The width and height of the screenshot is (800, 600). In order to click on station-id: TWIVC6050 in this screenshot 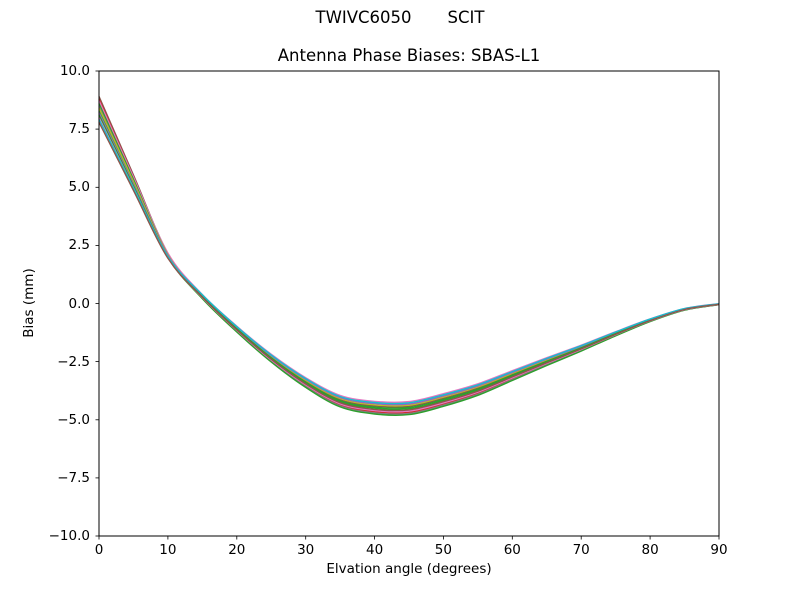, I will do `click(363, 17)`.